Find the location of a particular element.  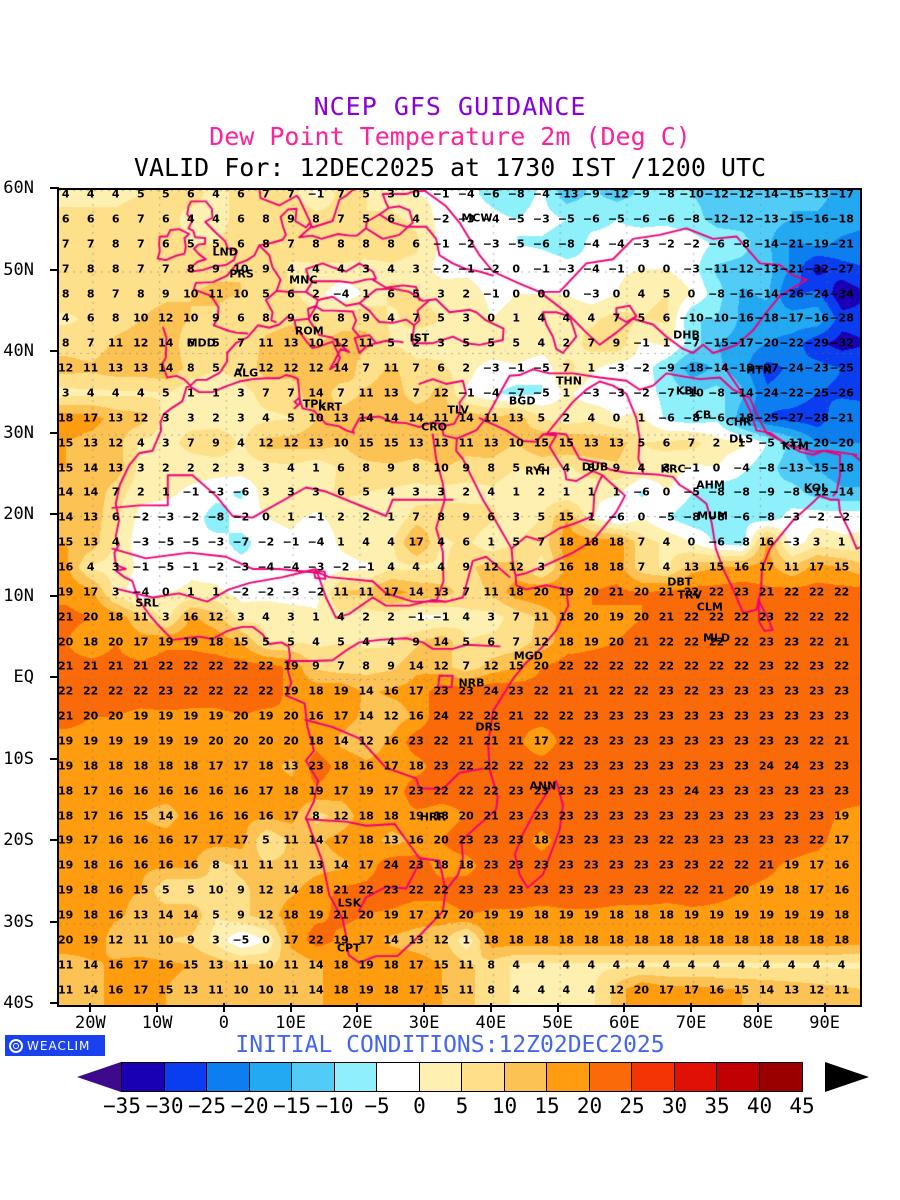

grid-value: −7 is located at coordinates (241, 542).